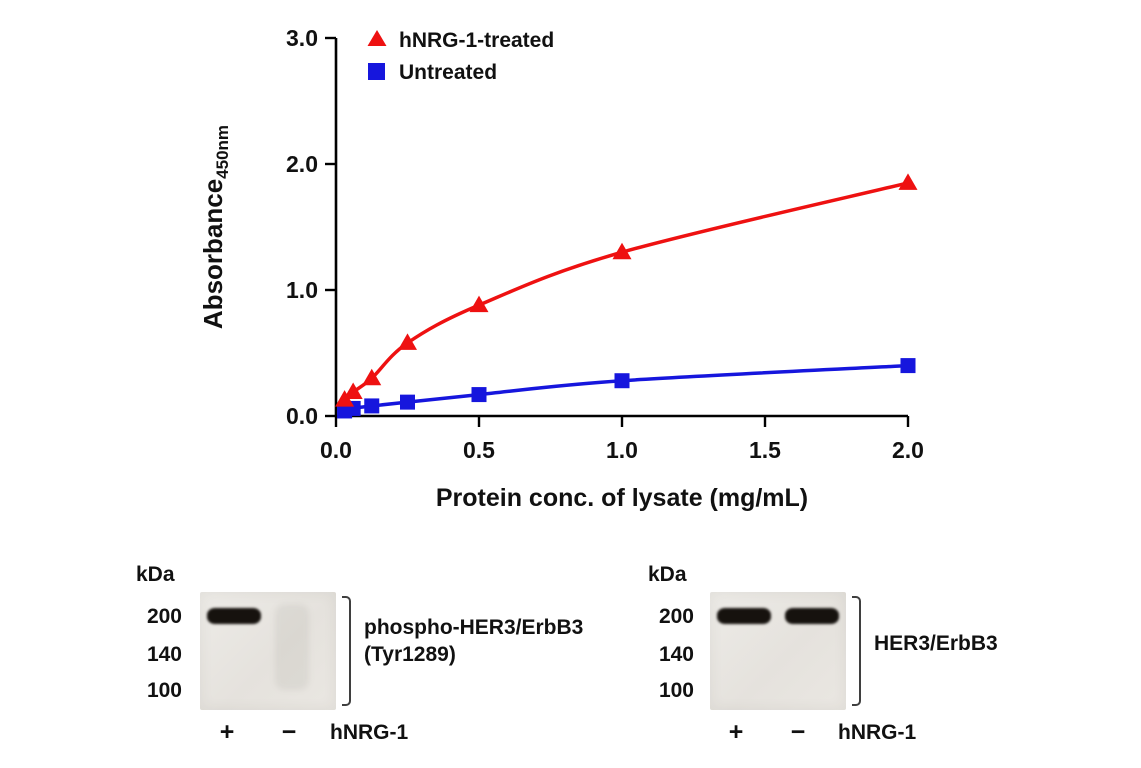 Image resolution: width=1141 pixels, height=768 pixels. I want to click on blot-target-label: HER3/ErbB3, so click(936, 643).